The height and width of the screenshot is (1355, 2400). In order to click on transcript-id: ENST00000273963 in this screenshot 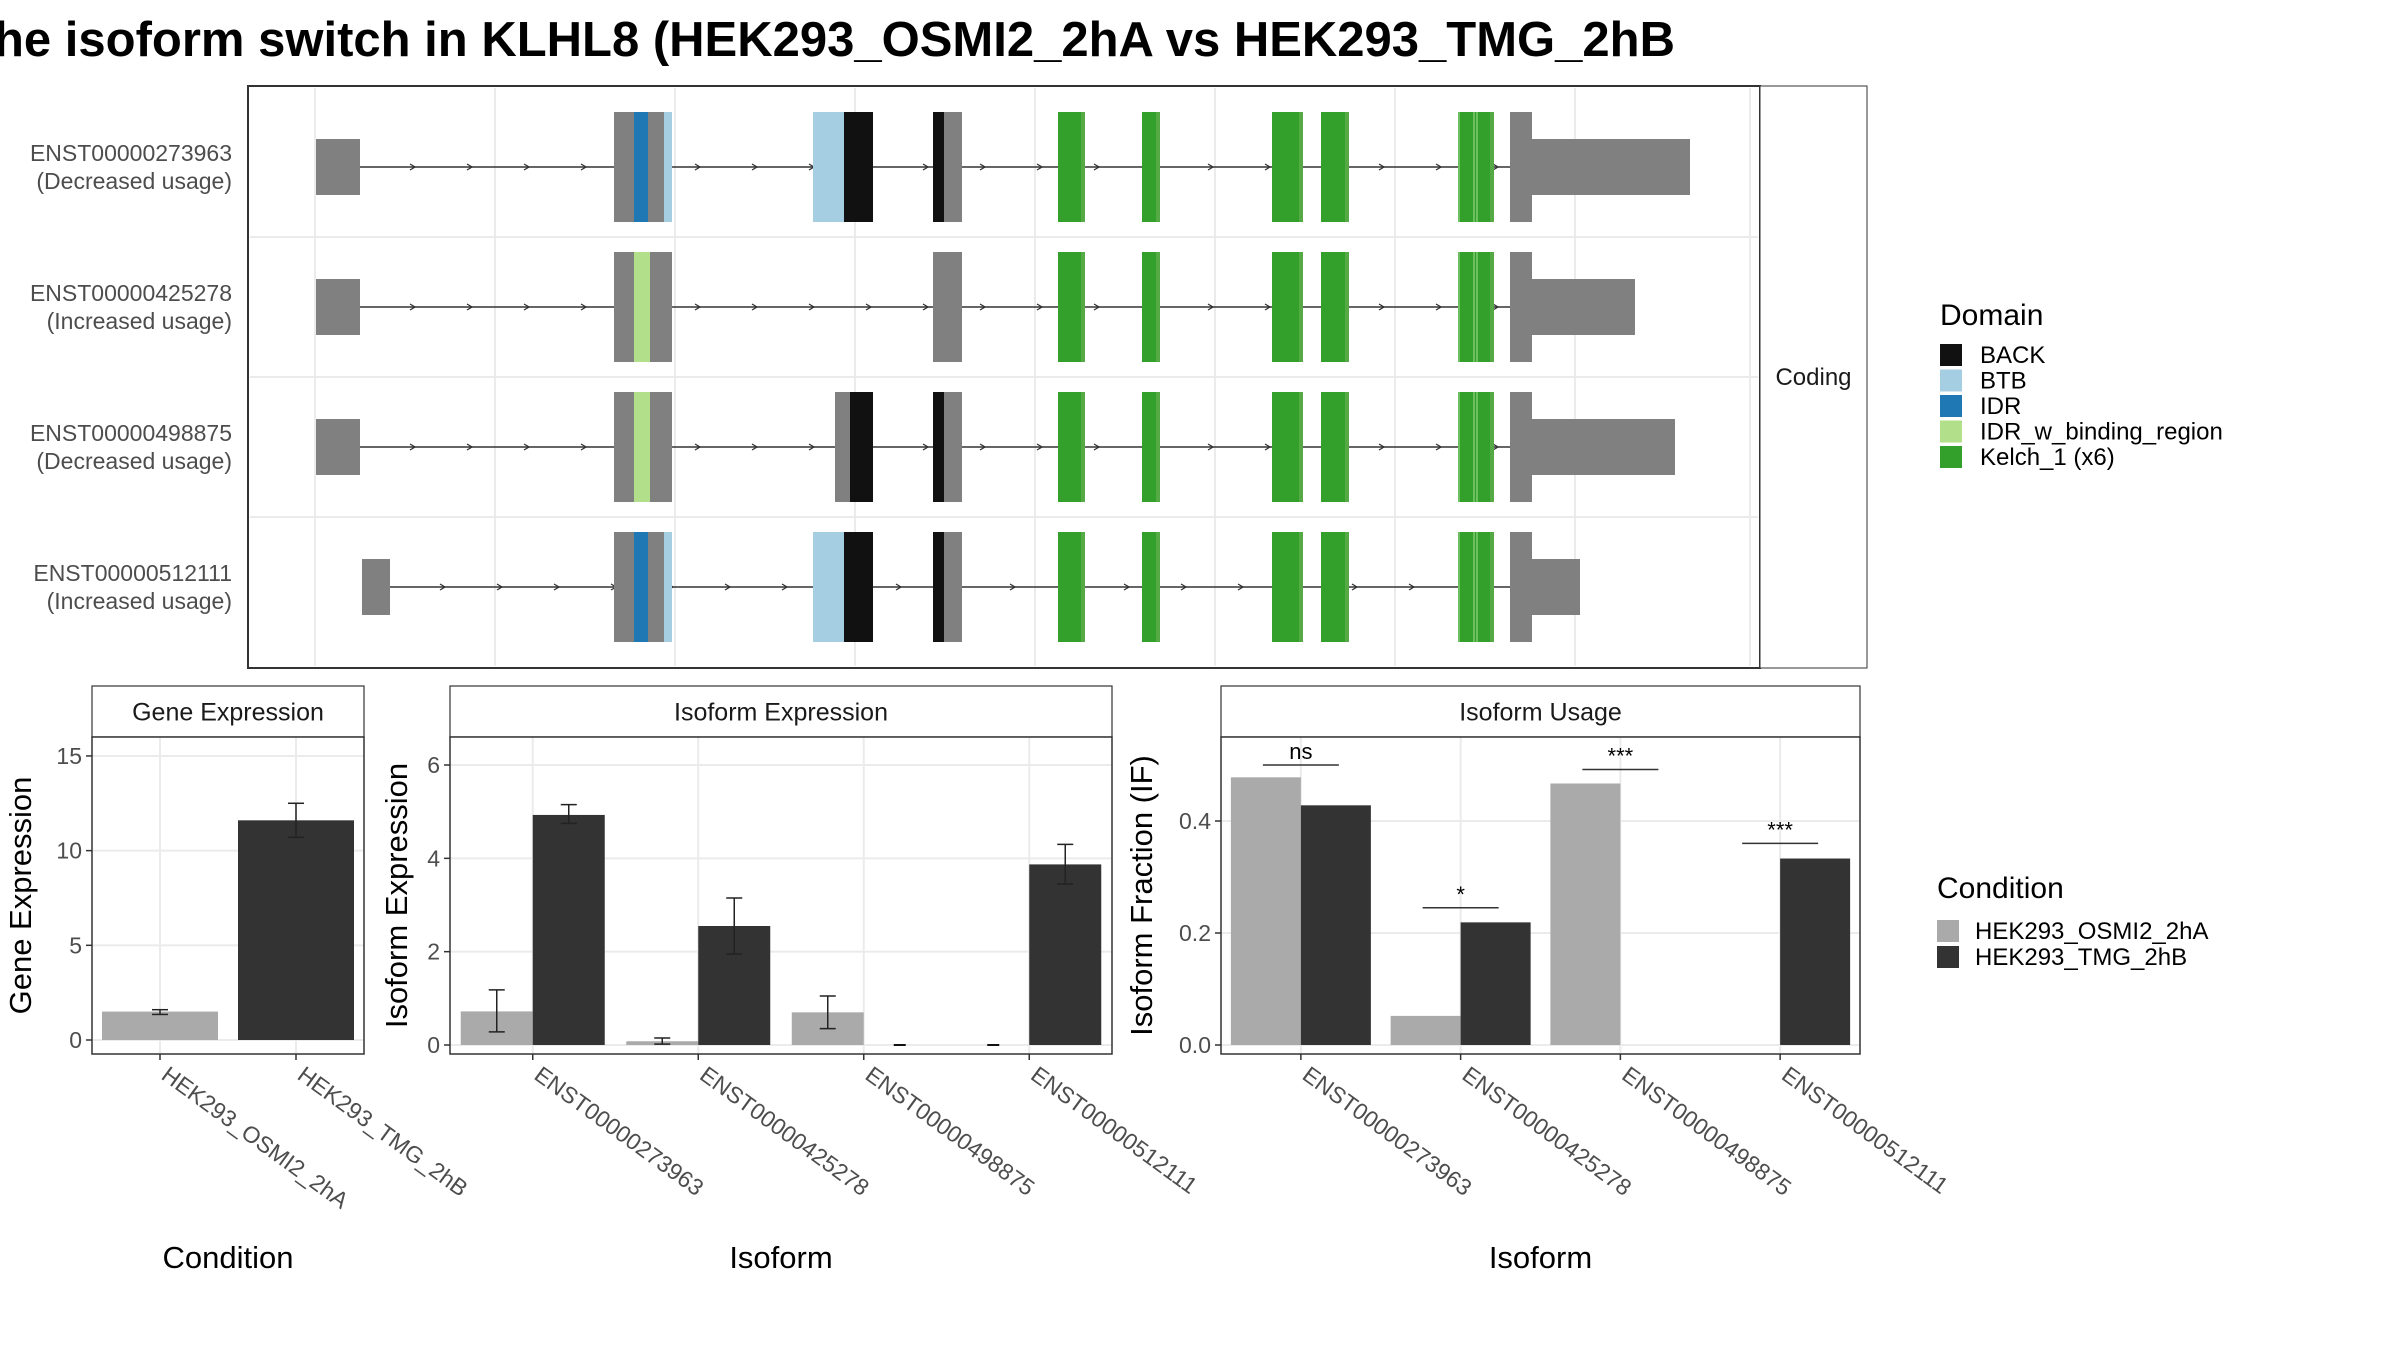, I will do `click(131, 153)`.